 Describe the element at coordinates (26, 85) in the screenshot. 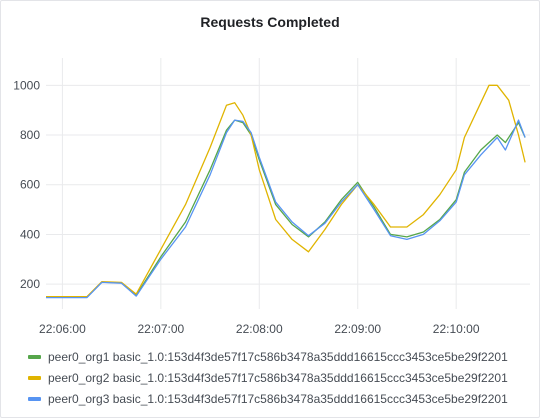

I see `y-tick-label: 1000` at that location.